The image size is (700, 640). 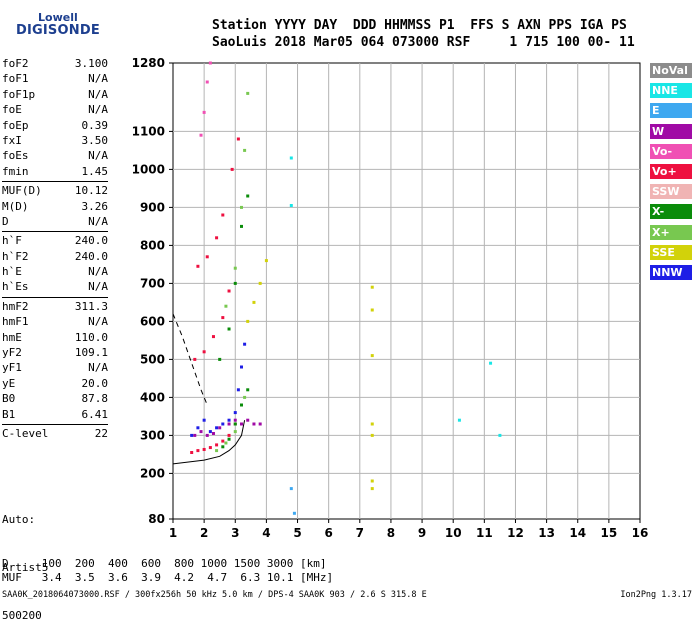 What do you see at coordinates (55, 367) in the screenshot?
I see `param-row: yF1 N/A` at bounding box center [55, 367].